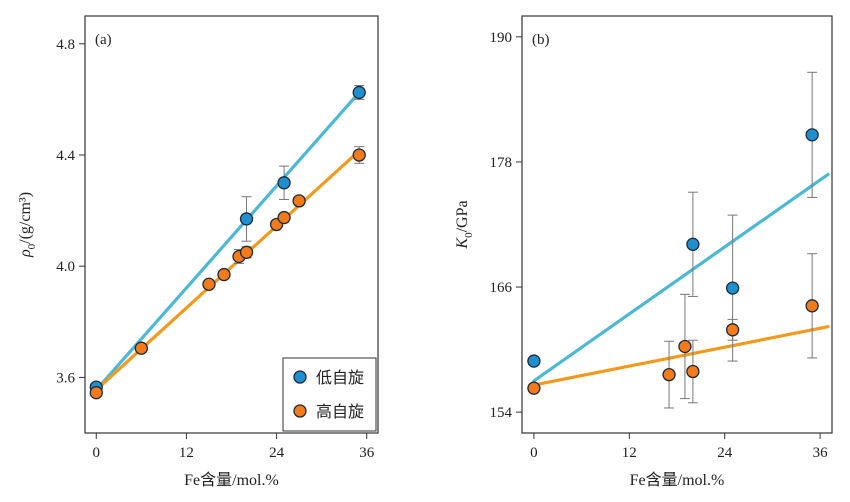 The image size is (850, 502). Describe the element at coordinates (25, 253) in the screenshot. I see `y-axis-symbol: ρ` at that location.